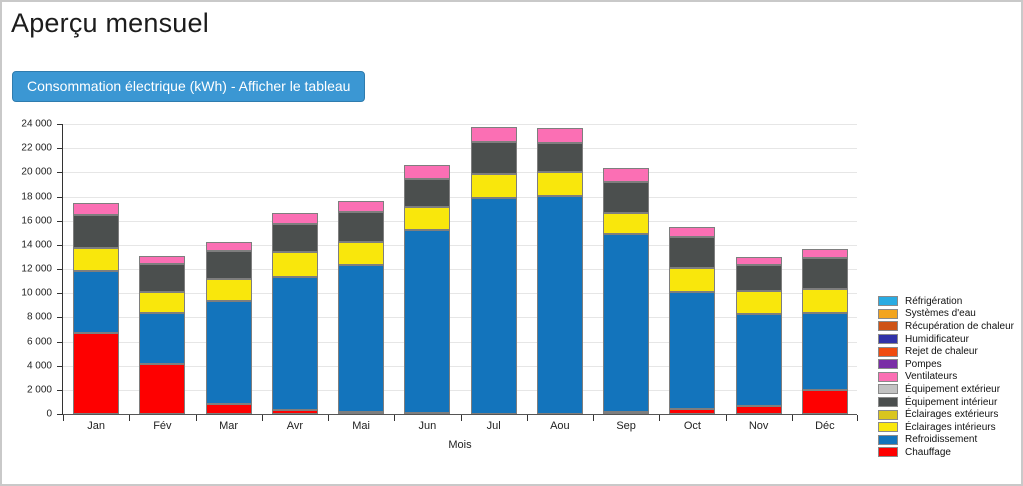  I want to click on legend-label: Équipement intérieur, so click(951, 402).